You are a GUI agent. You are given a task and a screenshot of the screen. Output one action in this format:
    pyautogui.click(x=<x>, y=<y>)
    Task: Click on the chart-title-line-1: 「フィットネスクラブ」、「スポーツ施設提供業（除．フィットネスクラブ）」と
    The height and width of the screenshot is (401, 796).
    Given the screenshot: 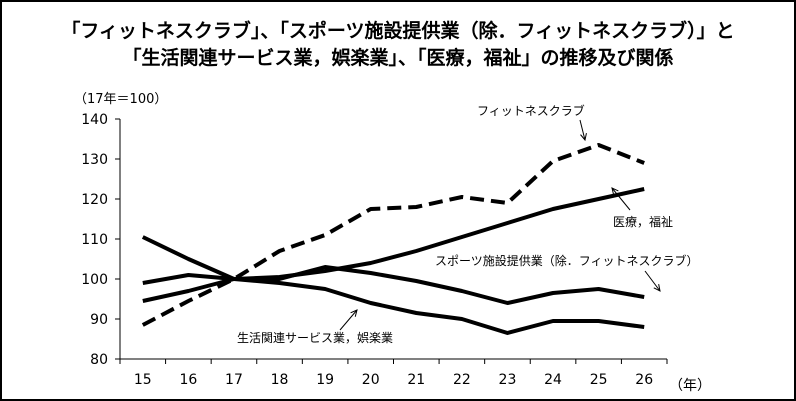 What is the action you would take?
    pyautogui.click(x=398, y=31)
    